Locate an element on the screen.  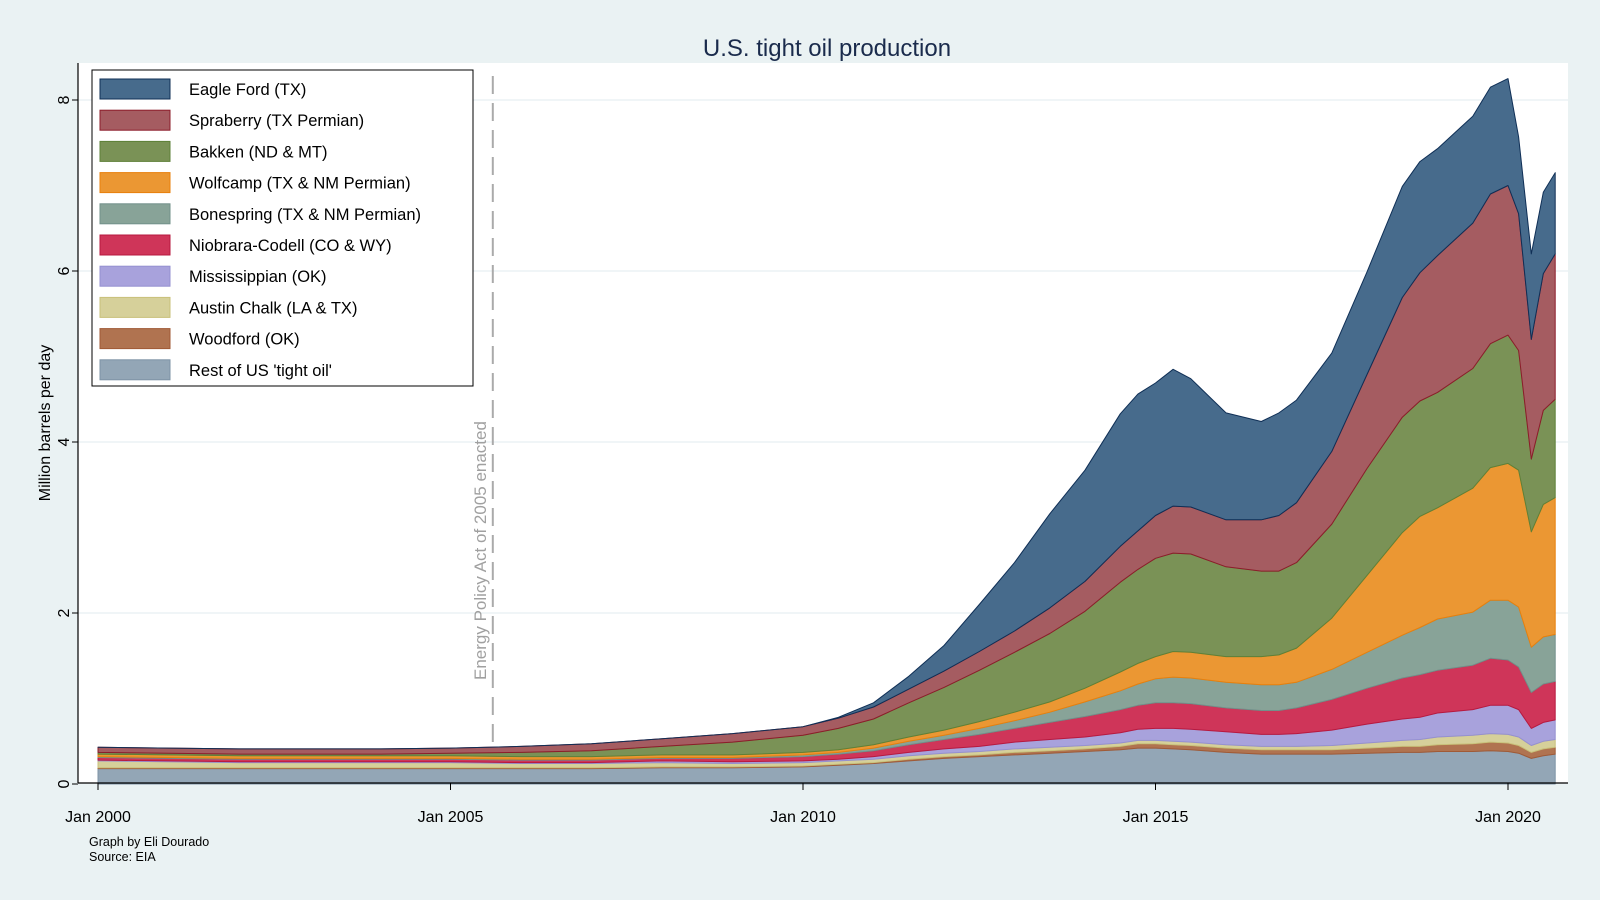
y-axis-label: Million barrels per day is located at coordinates (45, 423).